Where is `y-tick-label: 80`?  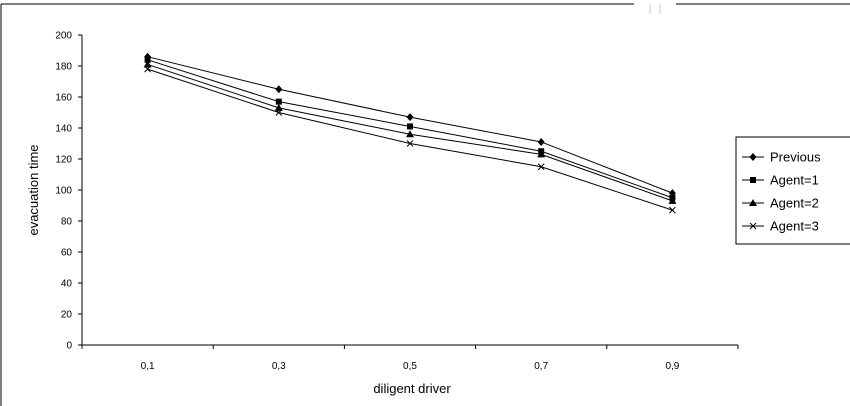 y-tick-label: 80 is located at coordinates (67, 222).